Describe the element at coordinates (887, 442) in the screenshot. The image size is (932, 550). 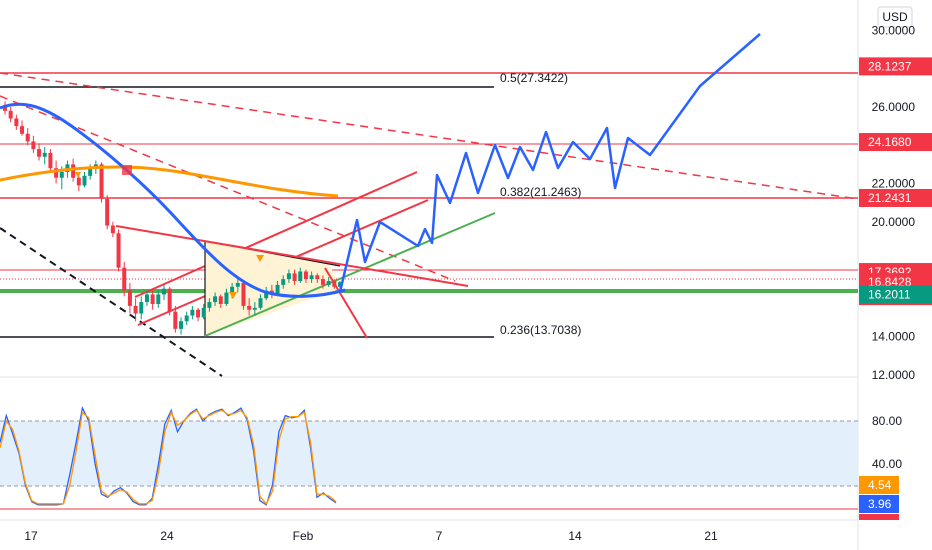
I see `stoch-axis: 80.00 40.00` at that location.